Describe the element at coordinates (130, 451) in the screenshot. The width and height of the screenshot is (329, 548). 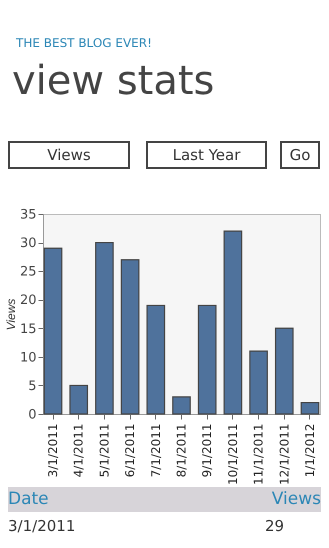
I see `x-tick-label: 6/1/2011` at that location.